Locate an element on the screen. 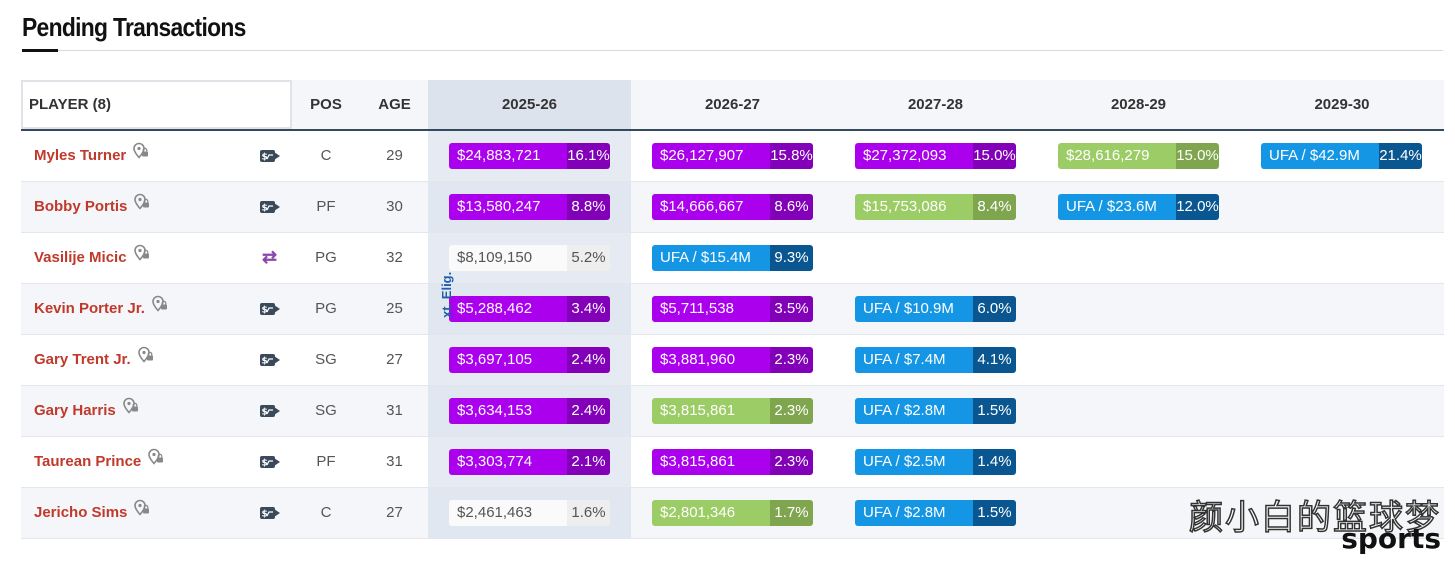  salary-cell: UFA / $7.4M 4.1% is located at coordinates (935, 360).